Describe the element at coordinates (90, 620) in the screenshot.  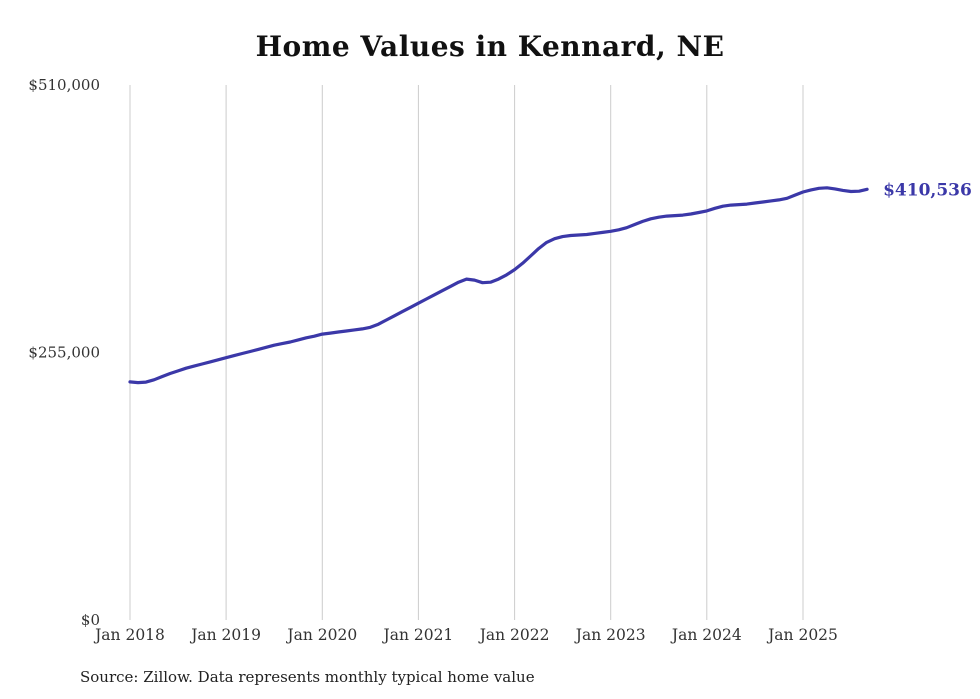
I see `y-axis-tick-label: $0` at that location.